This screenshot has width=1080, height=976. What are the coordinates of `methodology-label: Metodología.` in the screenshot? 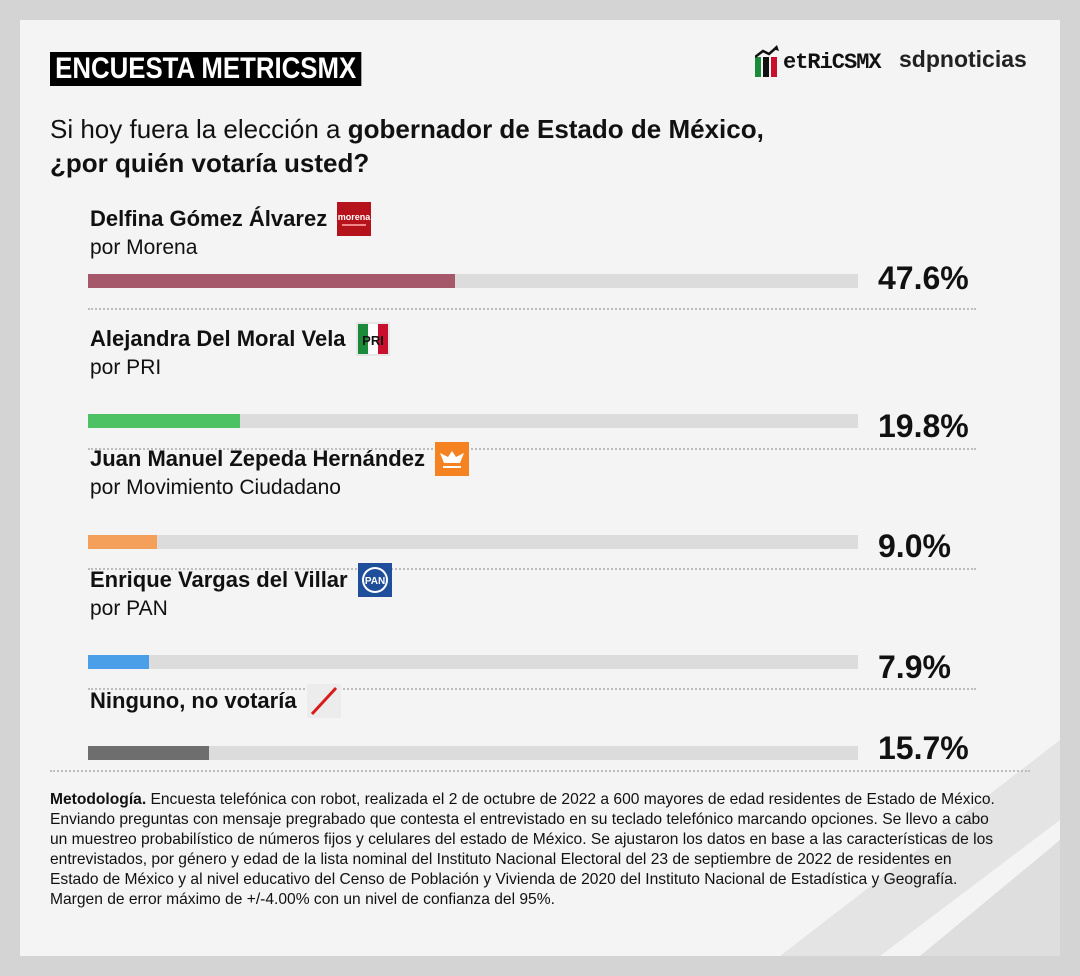 It's located at (98, 799).